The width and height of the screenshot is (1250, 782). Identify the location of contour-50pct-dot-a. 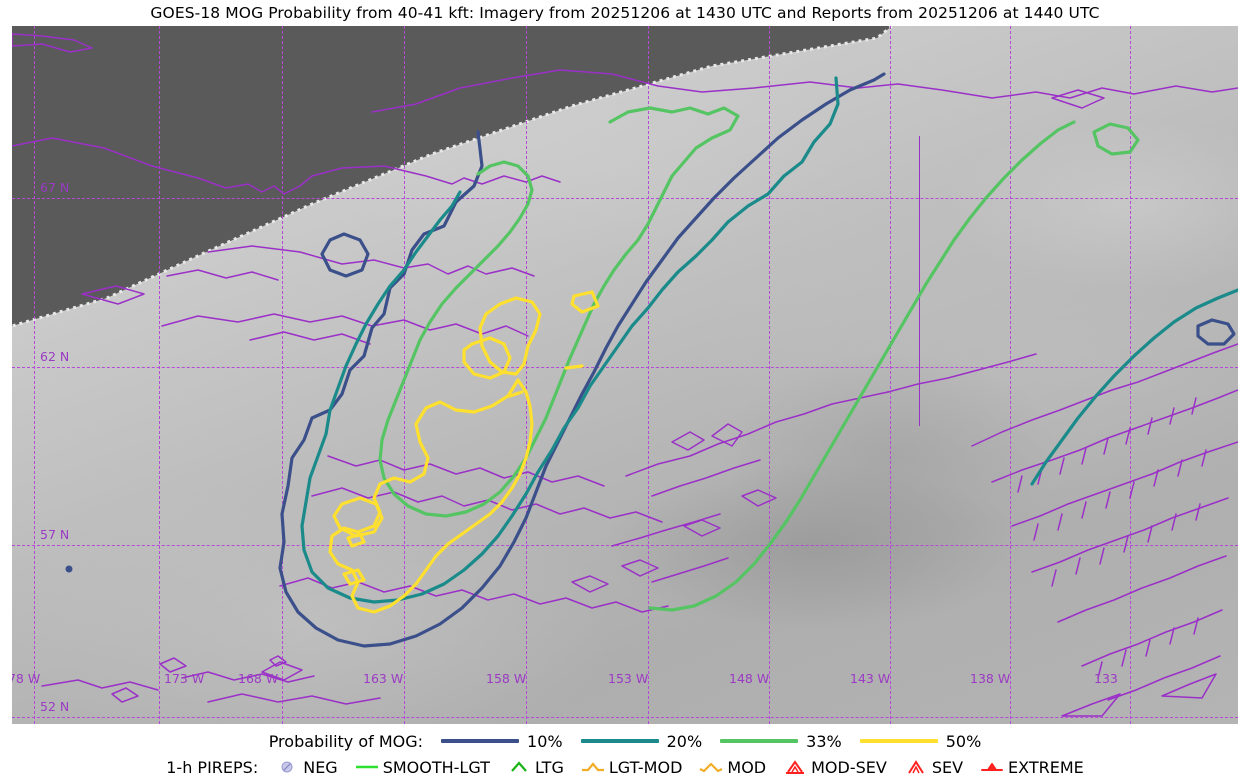
(356, 540).